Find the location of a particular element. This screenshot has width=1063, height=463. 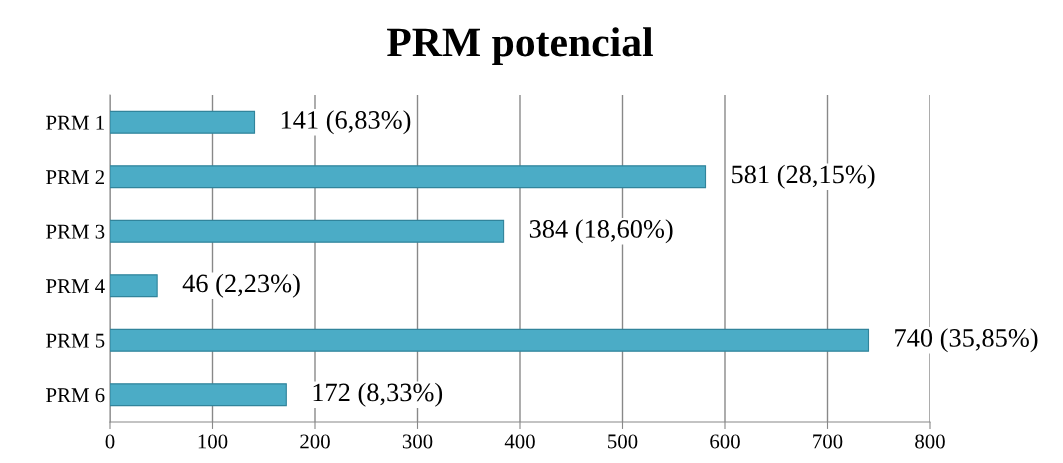

chart-title: PRM potencial is located at coordinates (520, 46).